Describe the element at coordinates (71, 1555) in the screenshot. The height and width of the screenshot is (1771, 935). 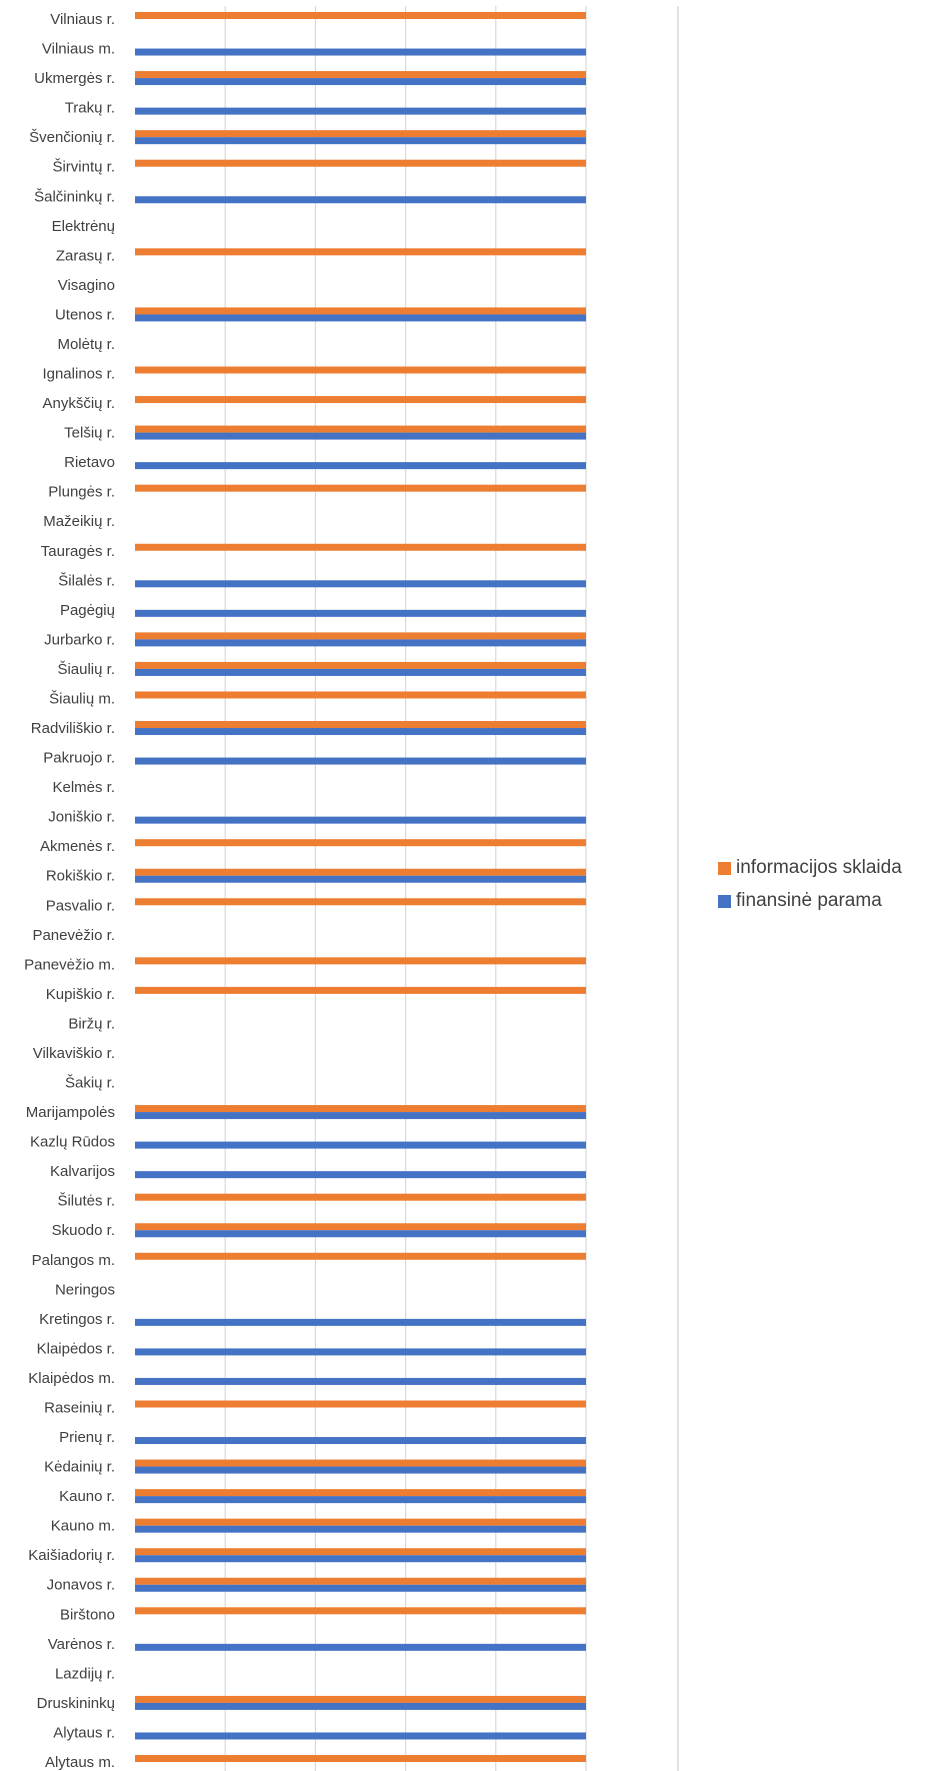
I see `category-label: Kaišiadorių r.` at that location.